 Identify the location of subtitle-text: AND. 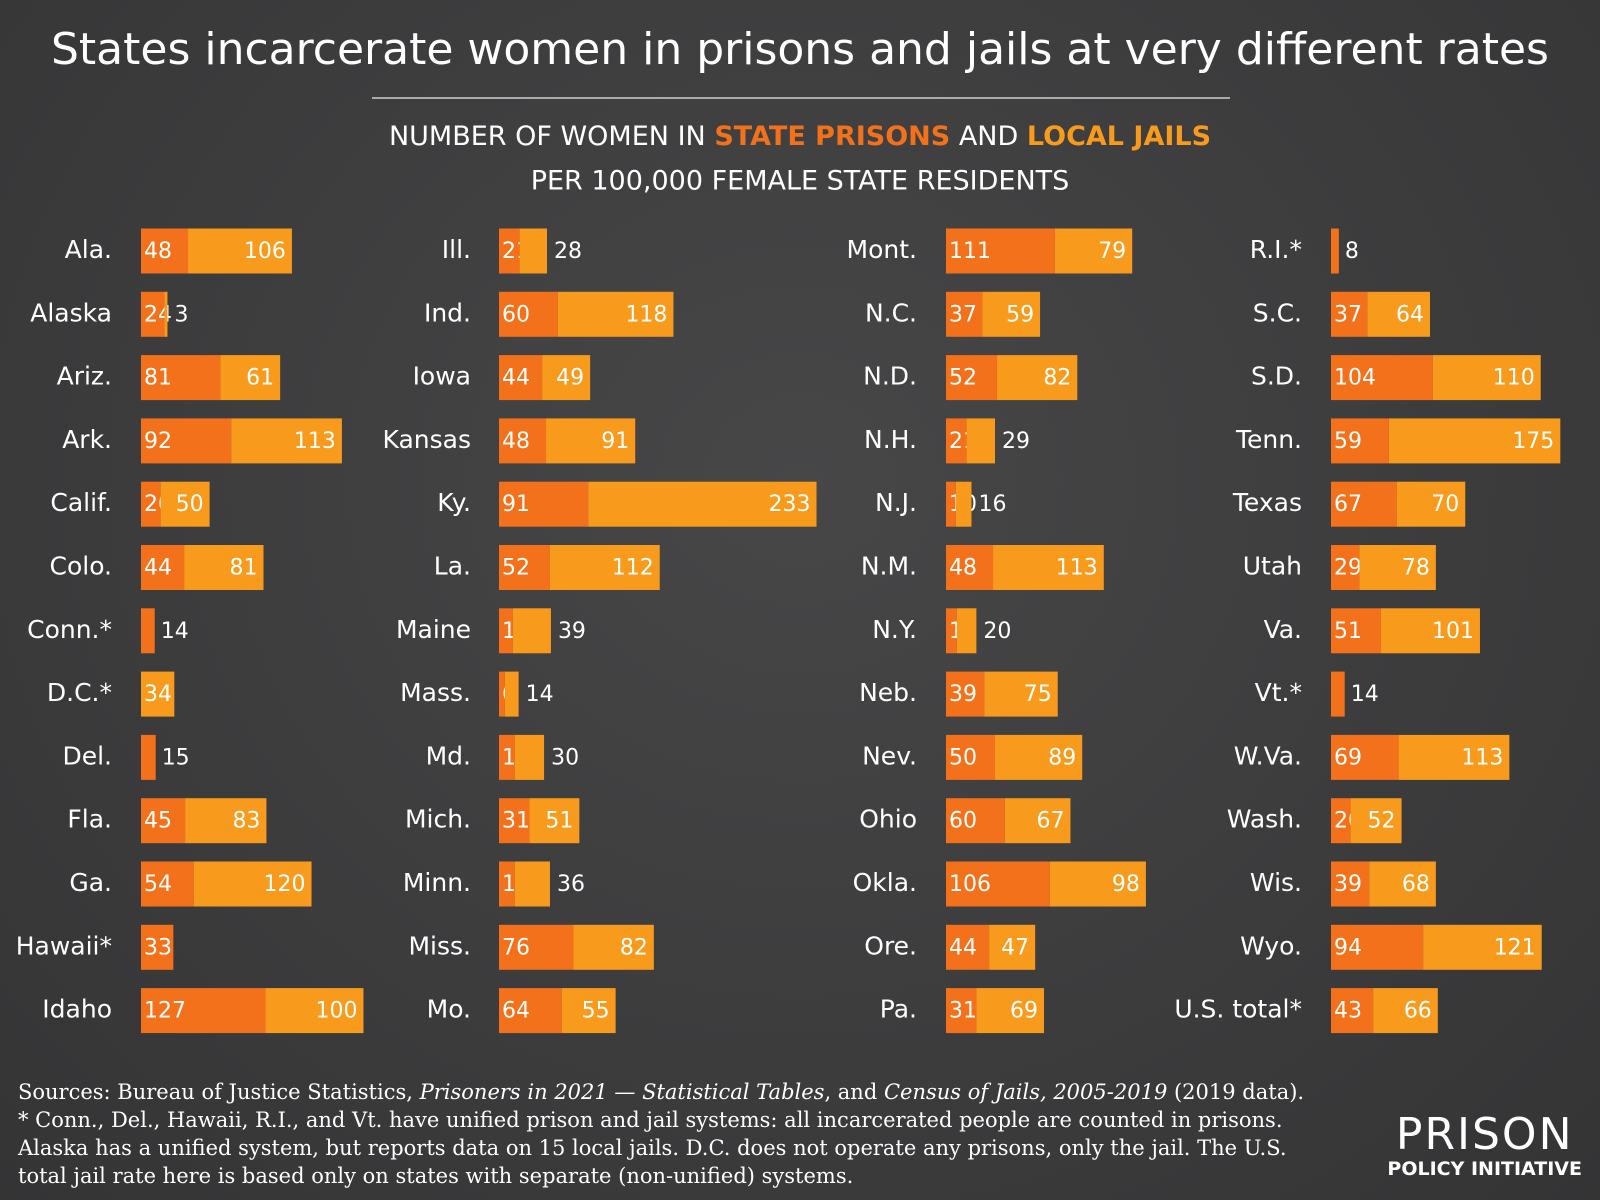
(988, 136).